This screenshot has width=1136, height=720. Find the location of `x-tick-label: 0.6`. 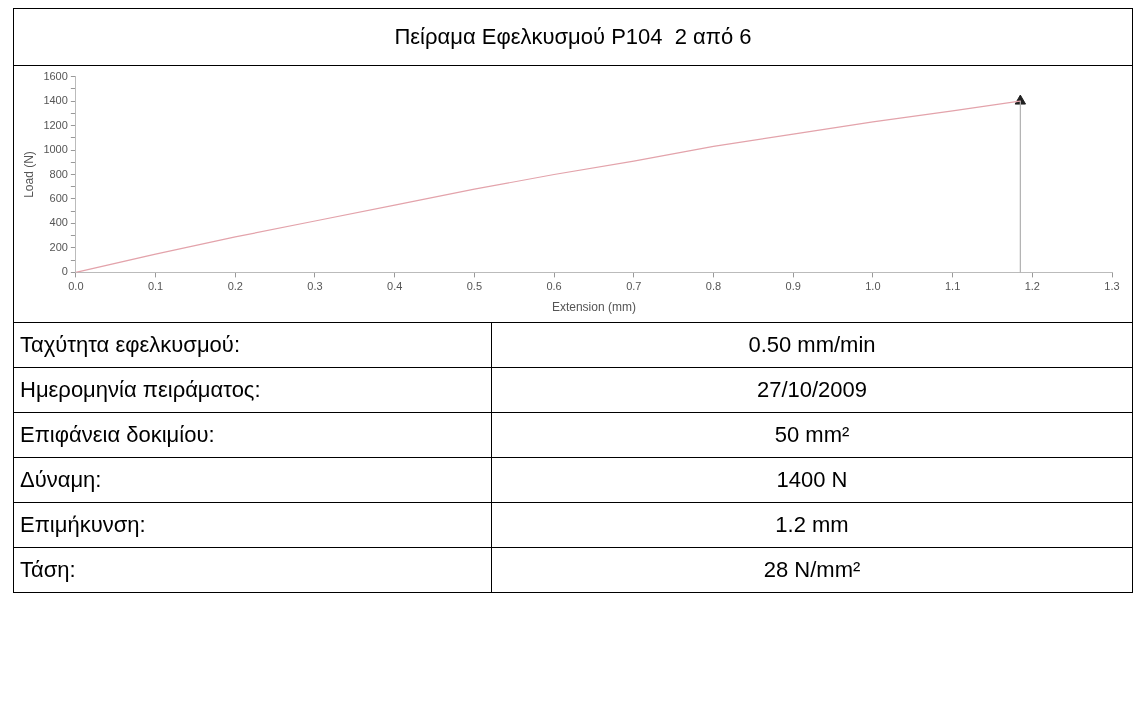

x-tick-label: 0.6 is located at coordinates (554, 286).